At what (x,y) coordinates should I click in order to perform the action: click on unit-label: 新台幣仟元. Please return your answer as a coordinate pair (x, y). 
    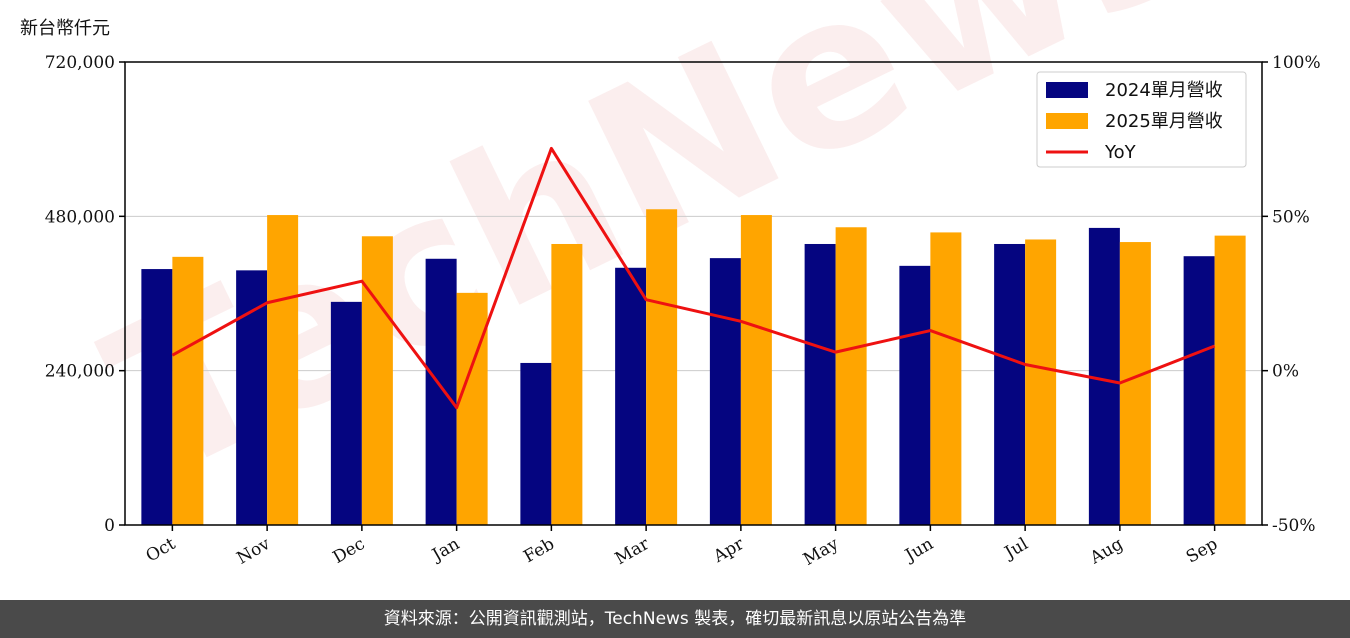
    Looking at the image, I should click on (65, 28).